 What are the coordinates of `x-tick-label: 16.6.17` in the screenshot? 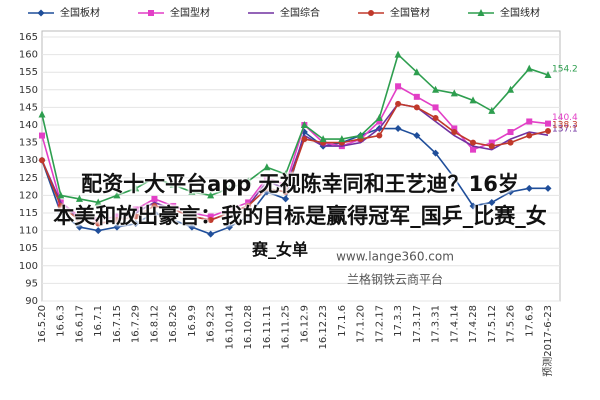 It's located at (79, 324).